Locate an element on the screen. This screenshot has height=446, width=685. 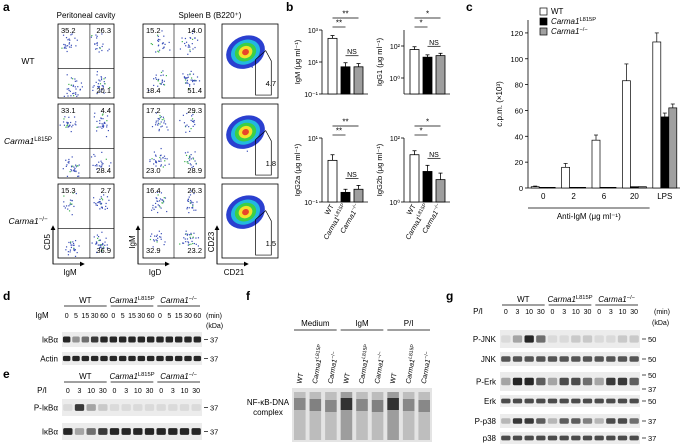
y-tick-label: 10⁰ is located at coordinates (394, 79).